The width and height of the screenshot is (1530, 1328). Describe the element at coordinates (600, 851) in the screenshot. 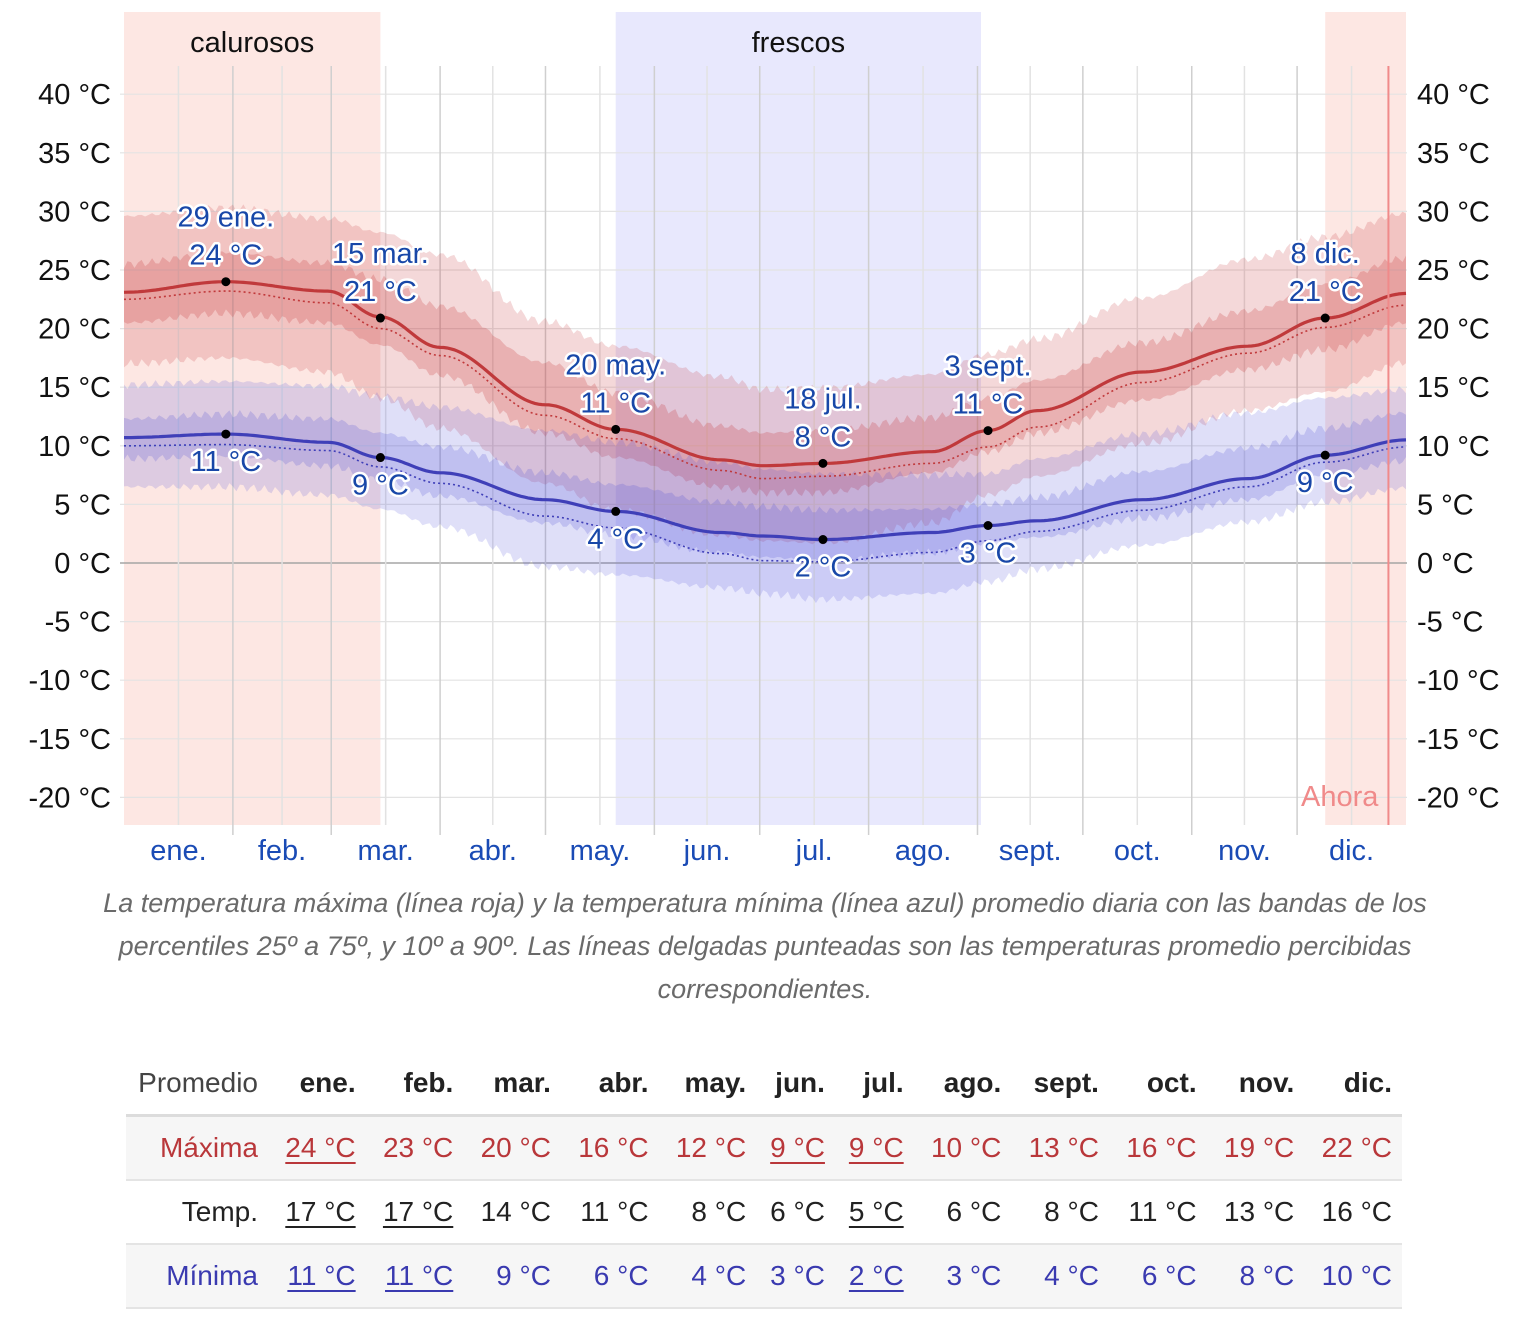

I see `x-month-label: may.` at that location.